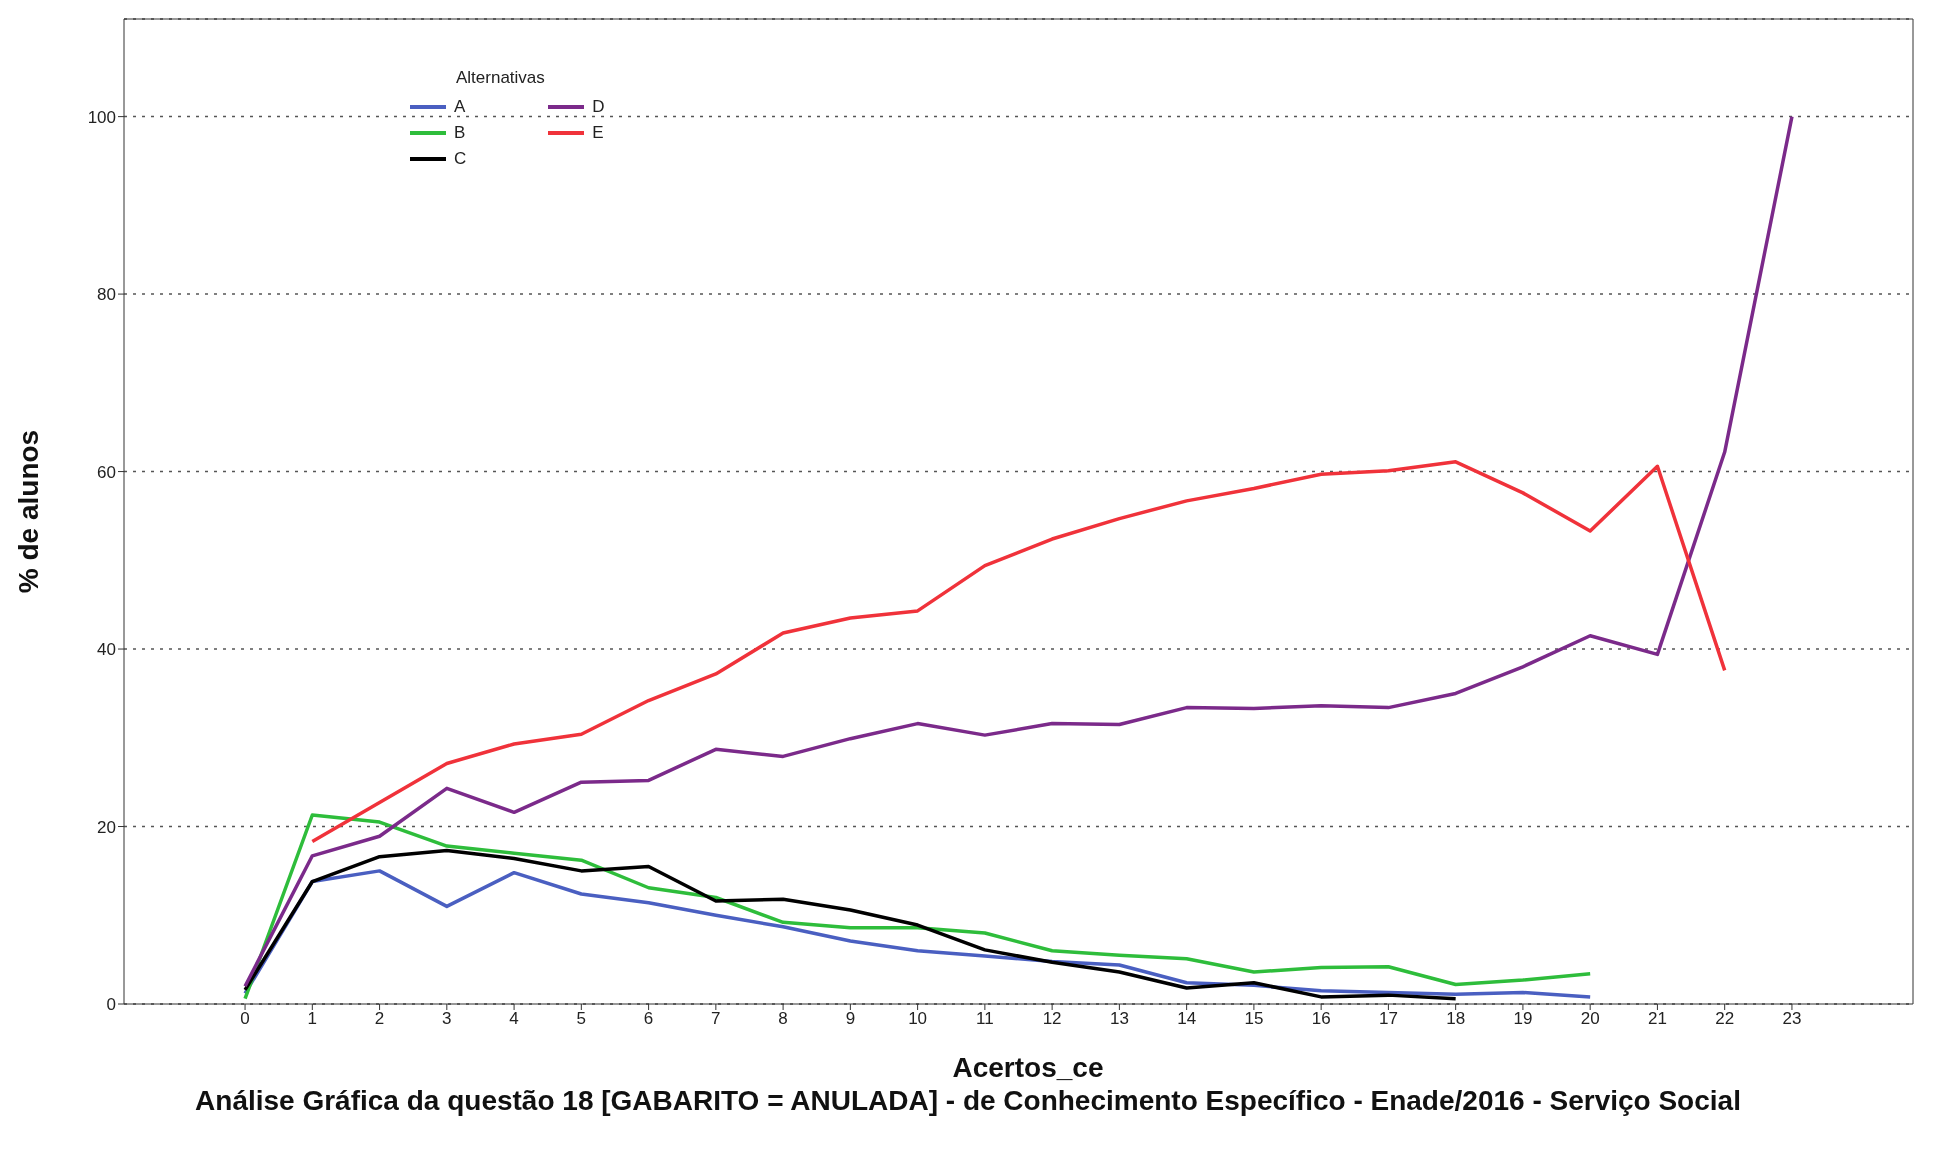  Describe the element at coordinates (245, 1019) in the screenshot. I see `x-tick-label: 0` at that location.